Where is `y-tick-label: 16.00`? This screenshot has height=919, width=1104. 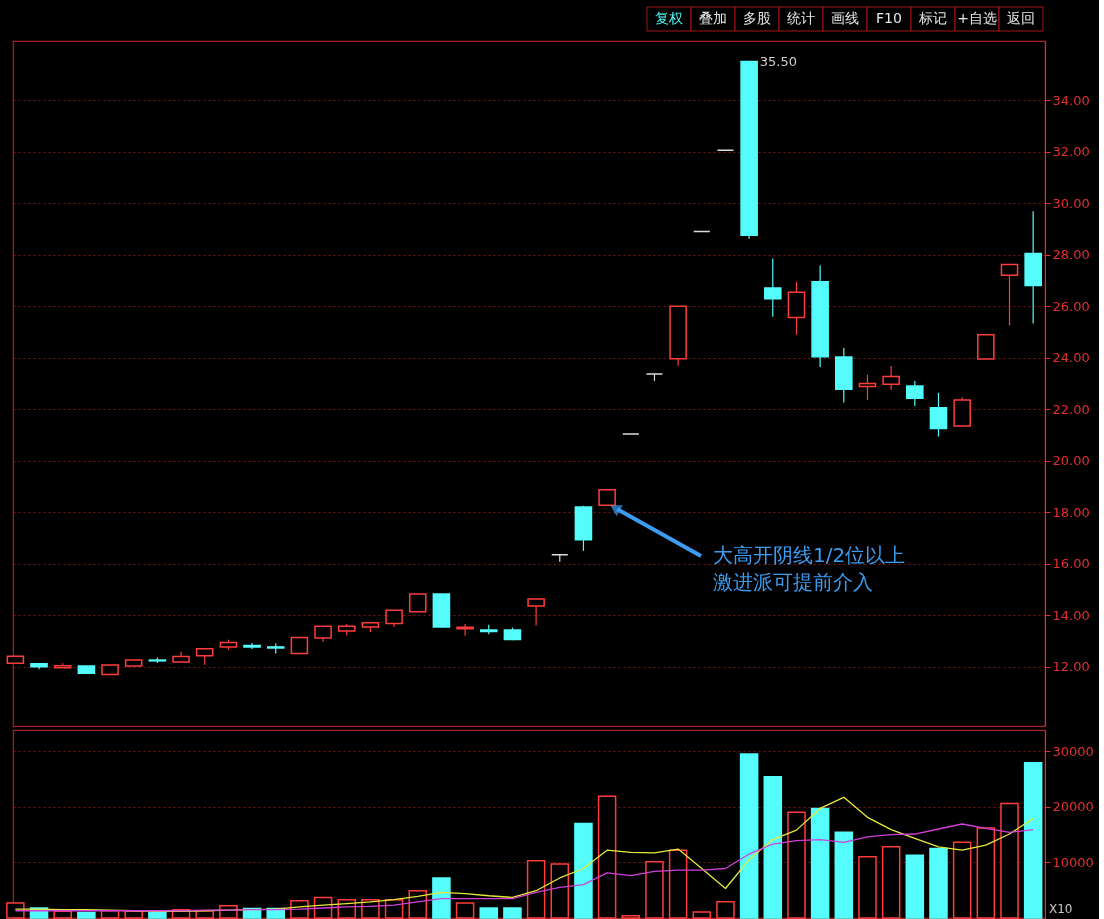
y-tick-label: 16.00 is located at coordinates (1071, 564).